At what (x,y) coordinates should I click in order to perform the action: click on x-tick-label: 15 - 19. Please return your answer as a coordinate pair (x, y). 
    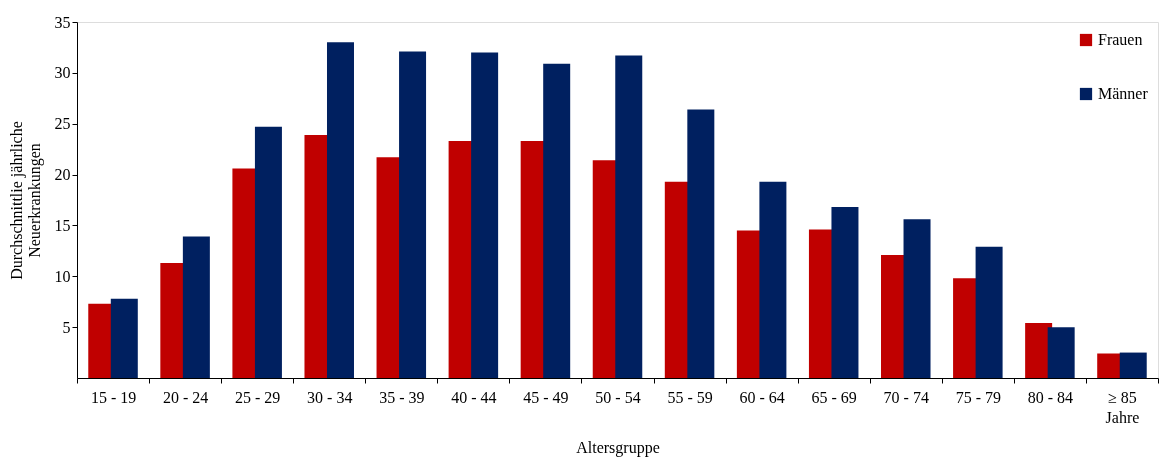
    Looking at the image, I should click on (113, 397).